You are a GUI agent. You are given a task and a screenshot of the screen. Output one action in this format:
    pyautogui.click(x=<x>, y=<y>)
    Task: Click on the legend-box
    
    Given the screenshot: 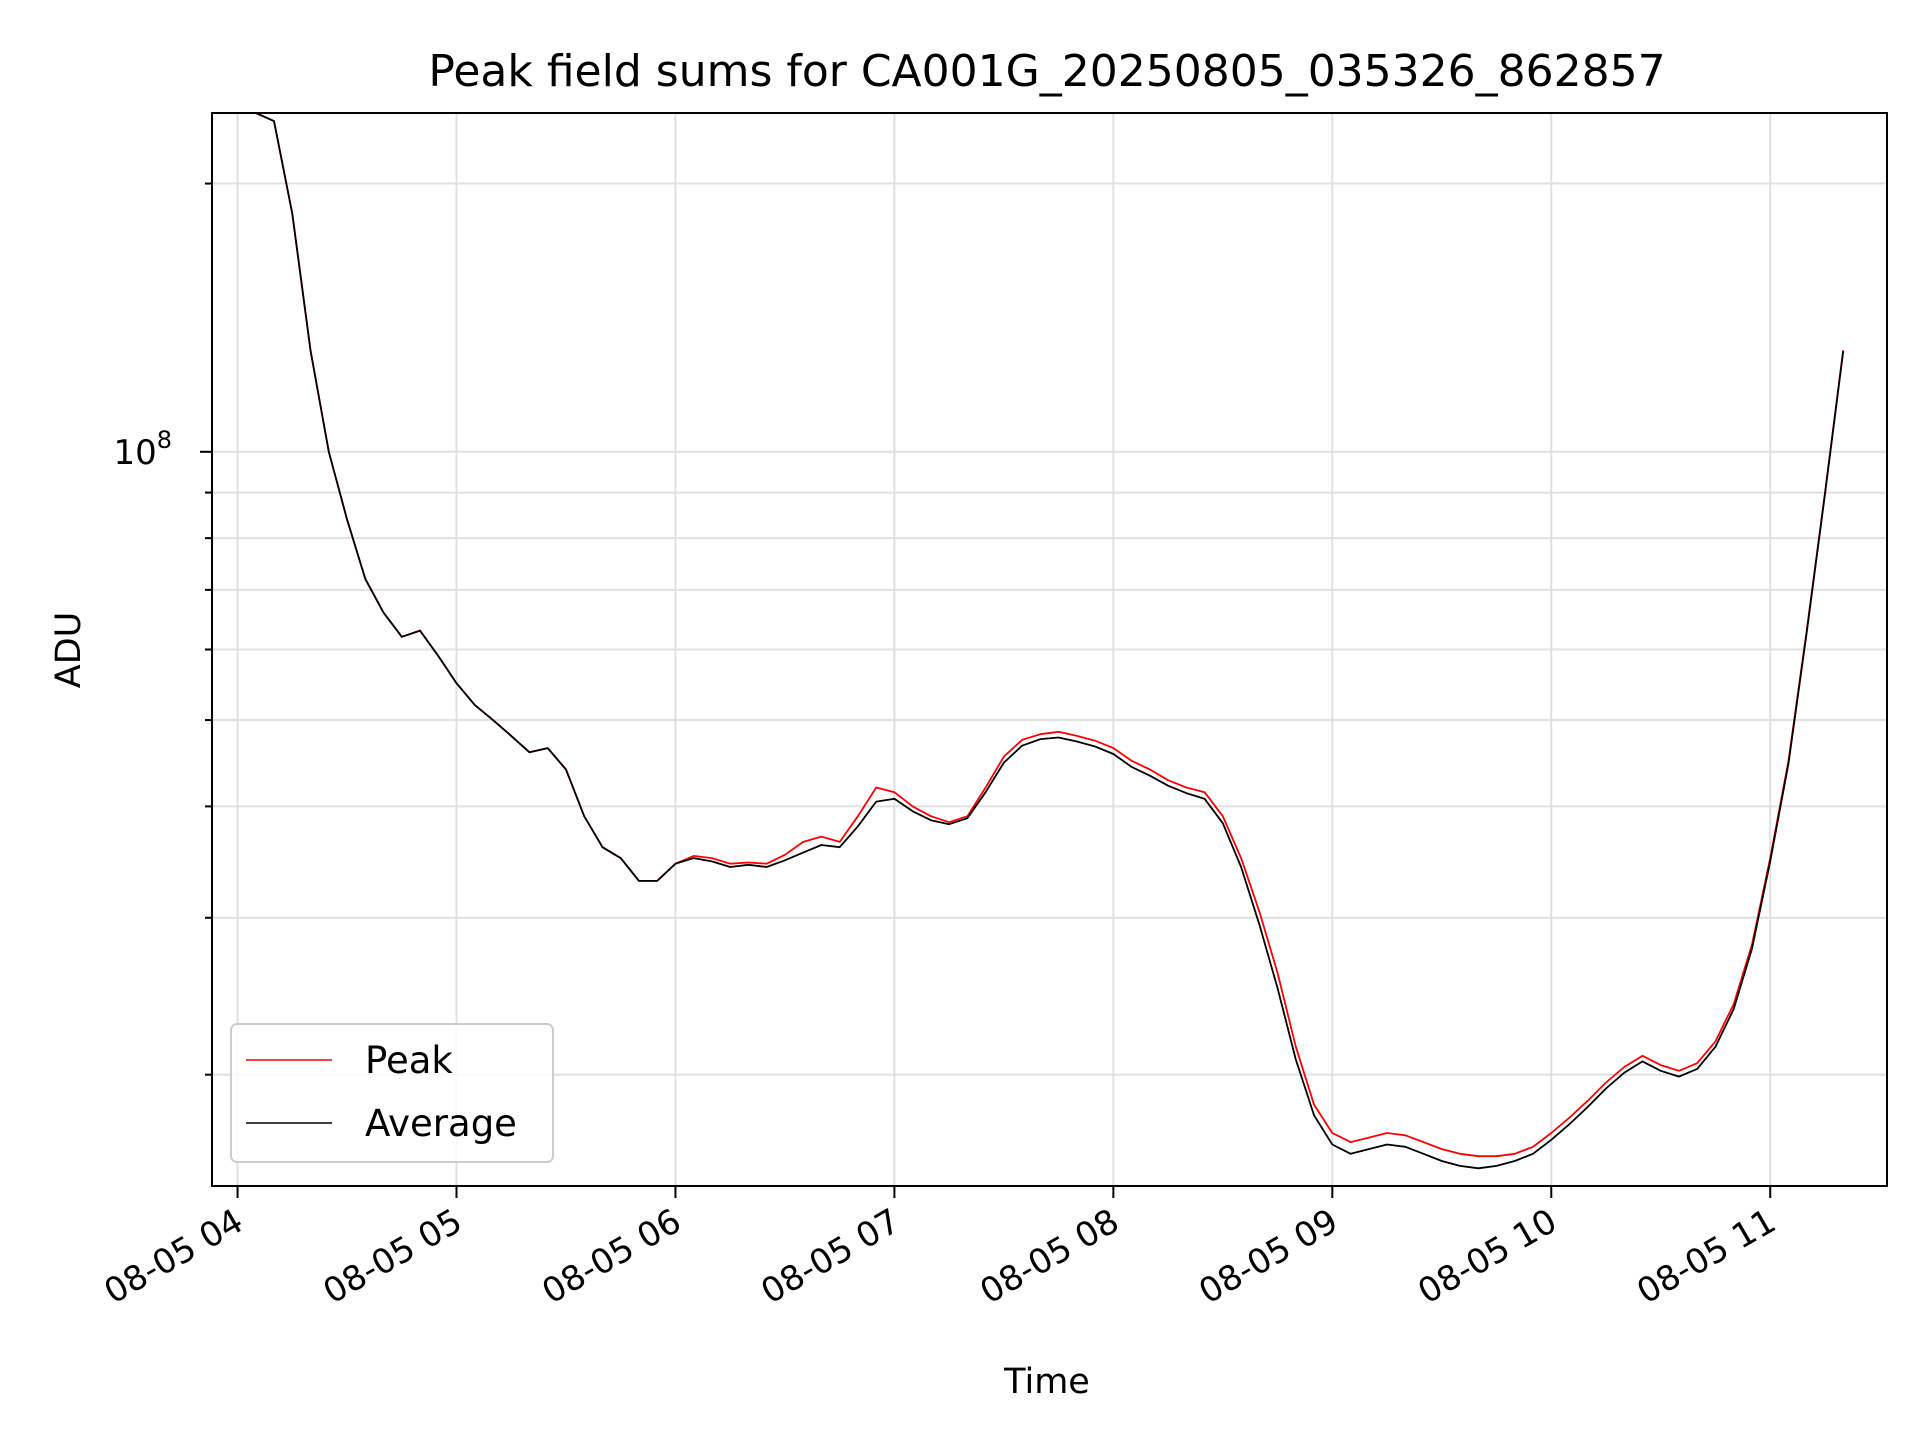 What is the action you would take?
    pyautogui.click(x=392, y=1093)
    